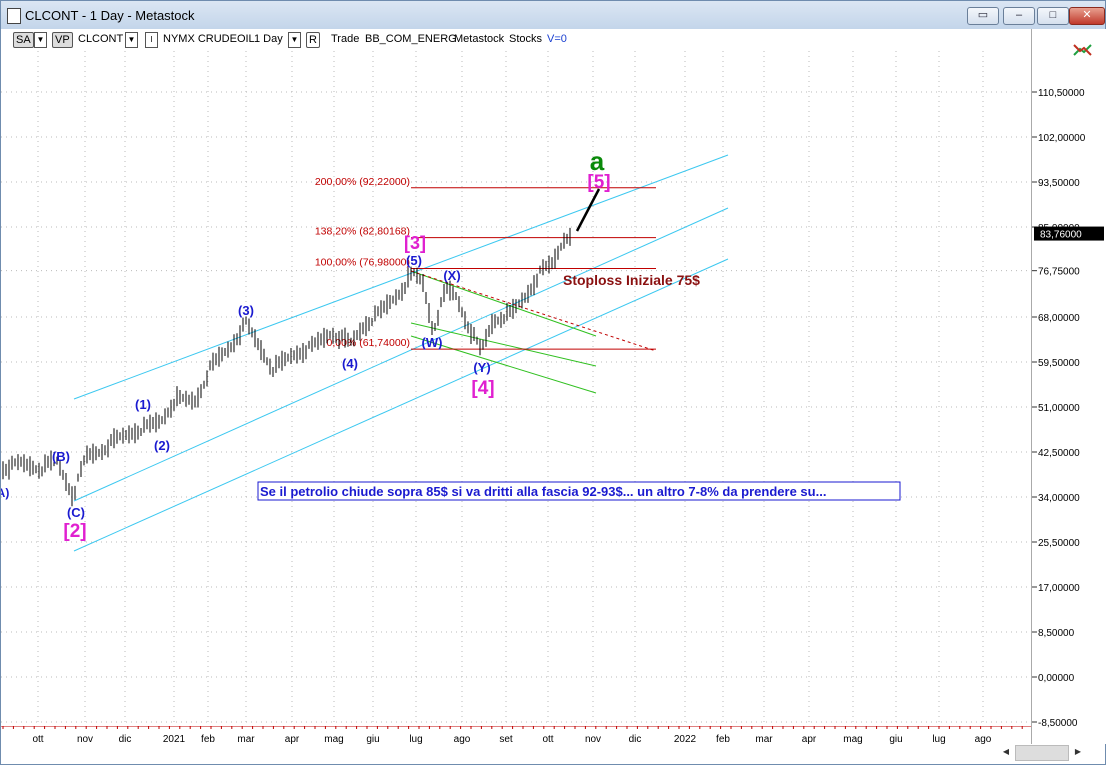  Describe the element at coordinates (110, 15) in the screenshot. I see `window-title: CLCONT - 1 Day - Metastock` at that location.